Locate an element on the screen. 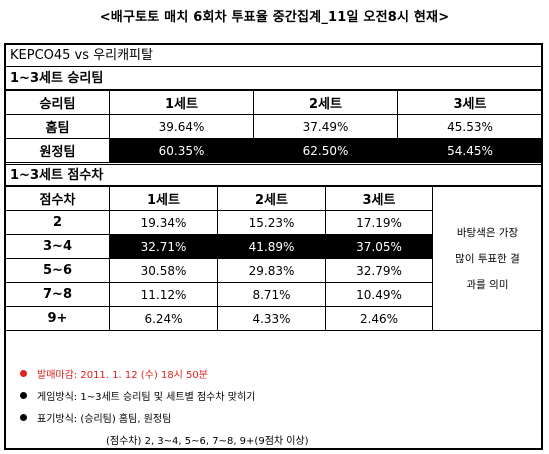 This screenshot has width=549, height=454. note-line: 발매마감: 2011. 1. 12 (수) 18시 50분 is located at coordinates (114, 373).